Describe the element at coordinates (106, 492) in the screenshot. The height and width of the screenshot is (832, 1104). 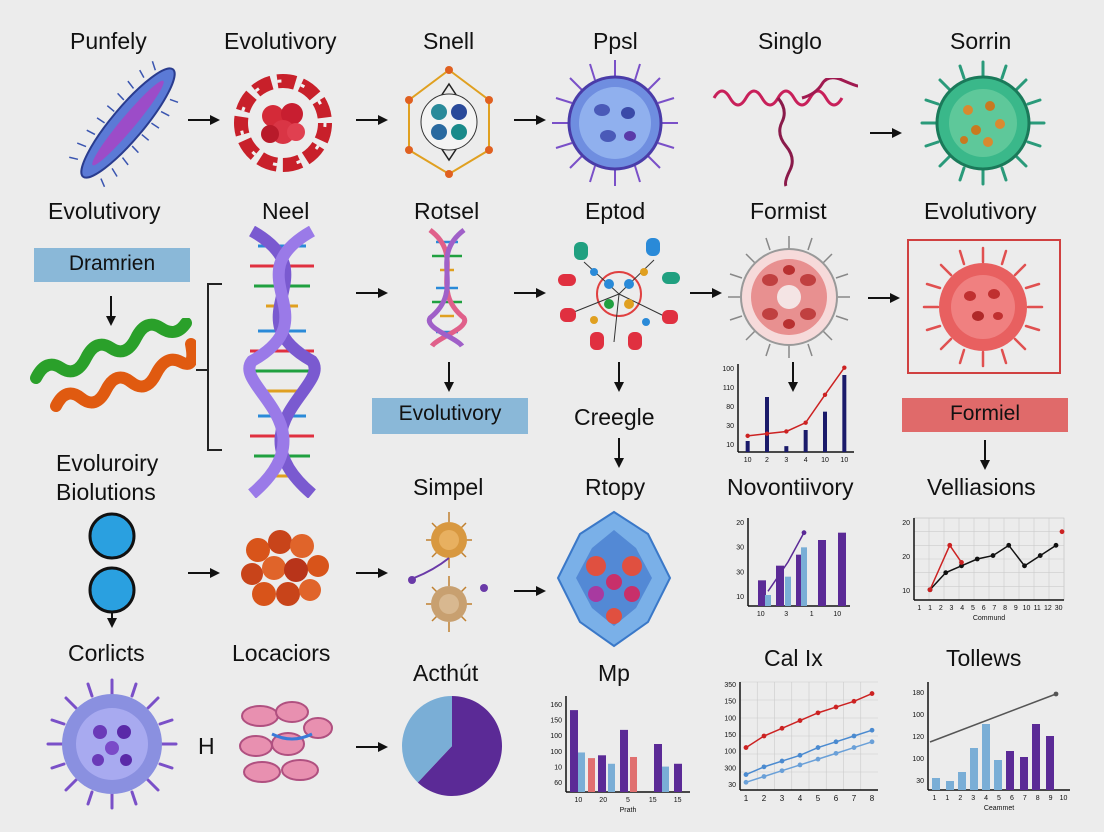
I see `label-r3-biolutions: Biolutions` at that location.